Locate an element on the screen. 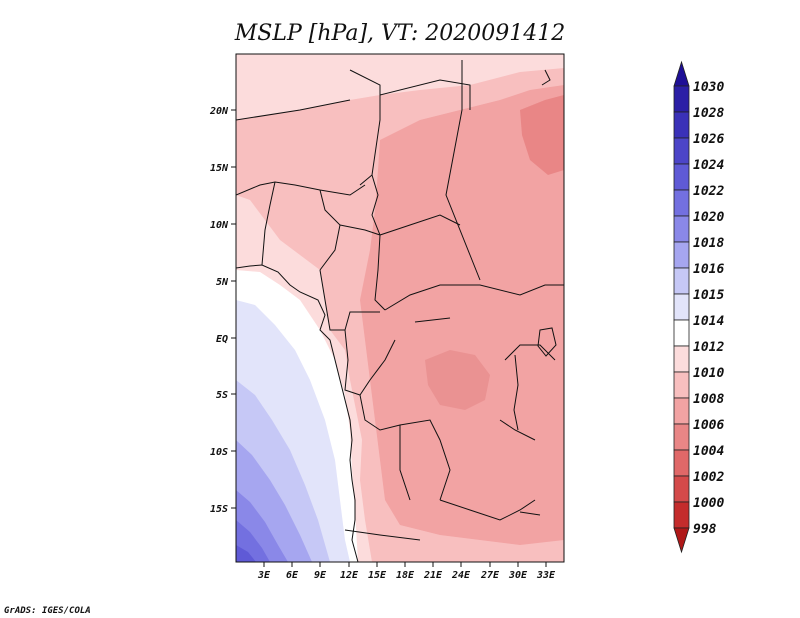 The height and width of the screenshot is (618, 800). lat-tick-label: 10S is located at coordinates (219, 452).